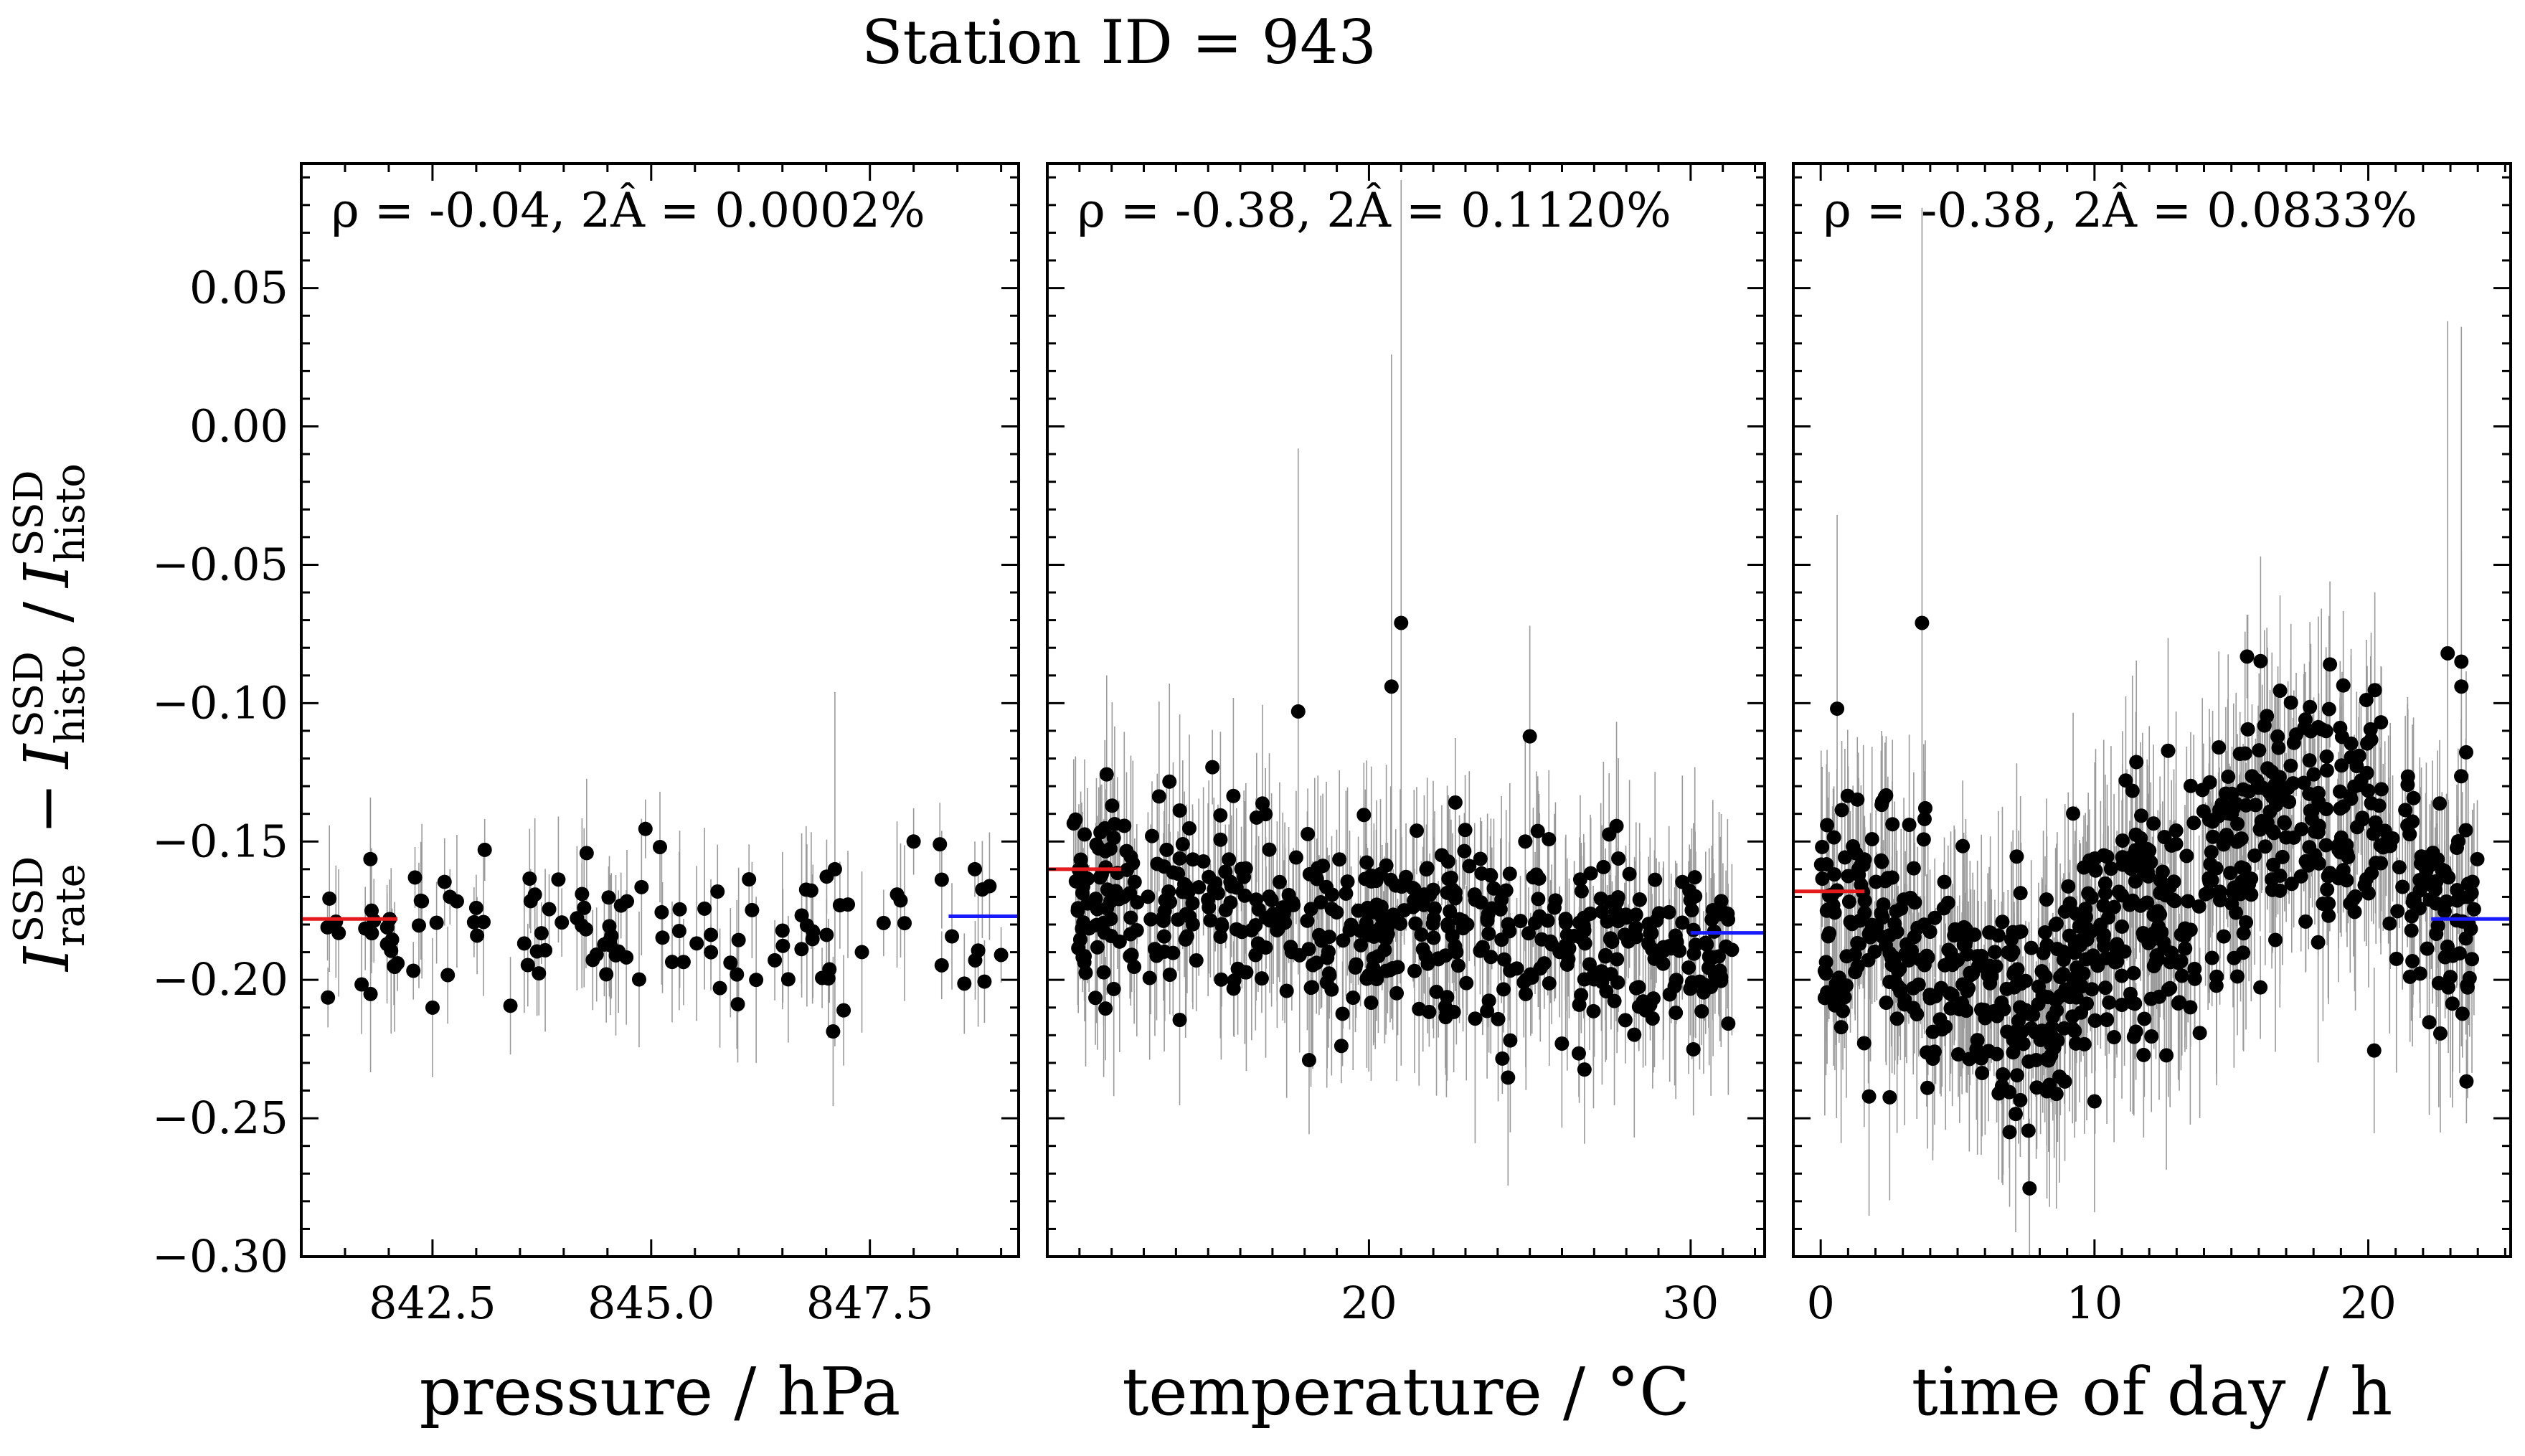 This screenshot has height=1456, width=2525. What do you see at coordinates (70, 513) in the screenshot?
I see `ylabel-histo-sub-2: histo` at bounding box center [70, 513].